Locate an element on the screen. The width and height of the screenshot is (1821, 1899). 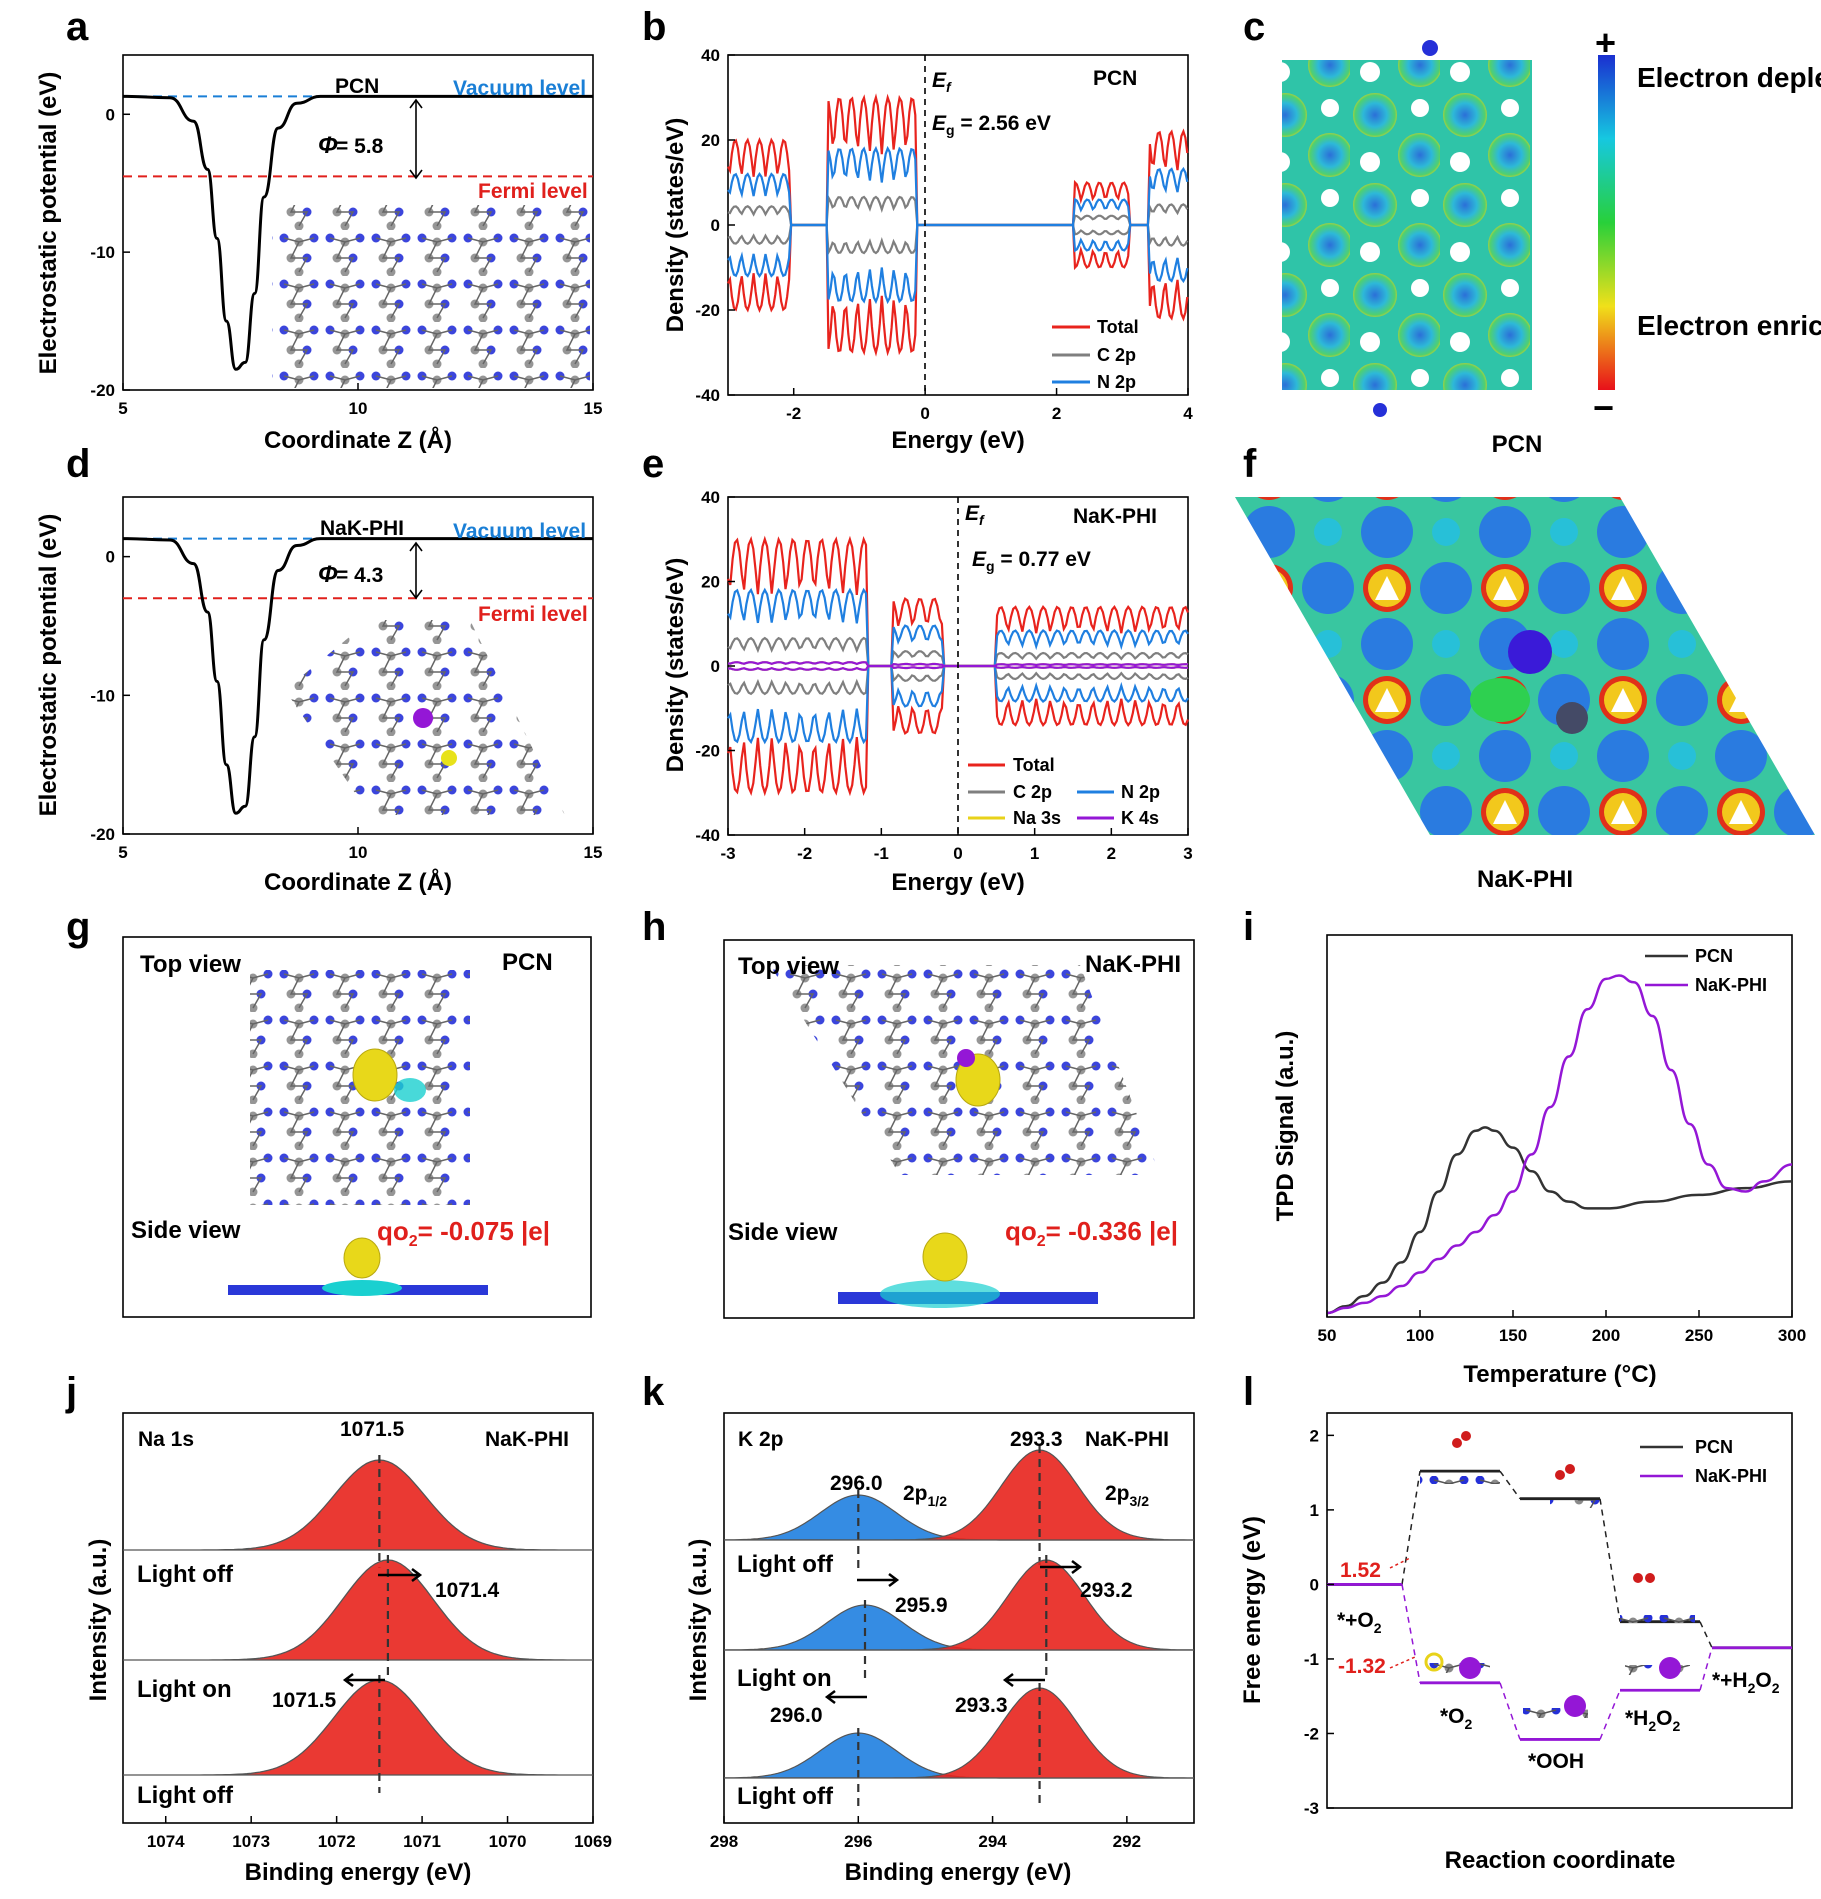
state-ooh: *OOH is located at coordinates (1556, 1761).